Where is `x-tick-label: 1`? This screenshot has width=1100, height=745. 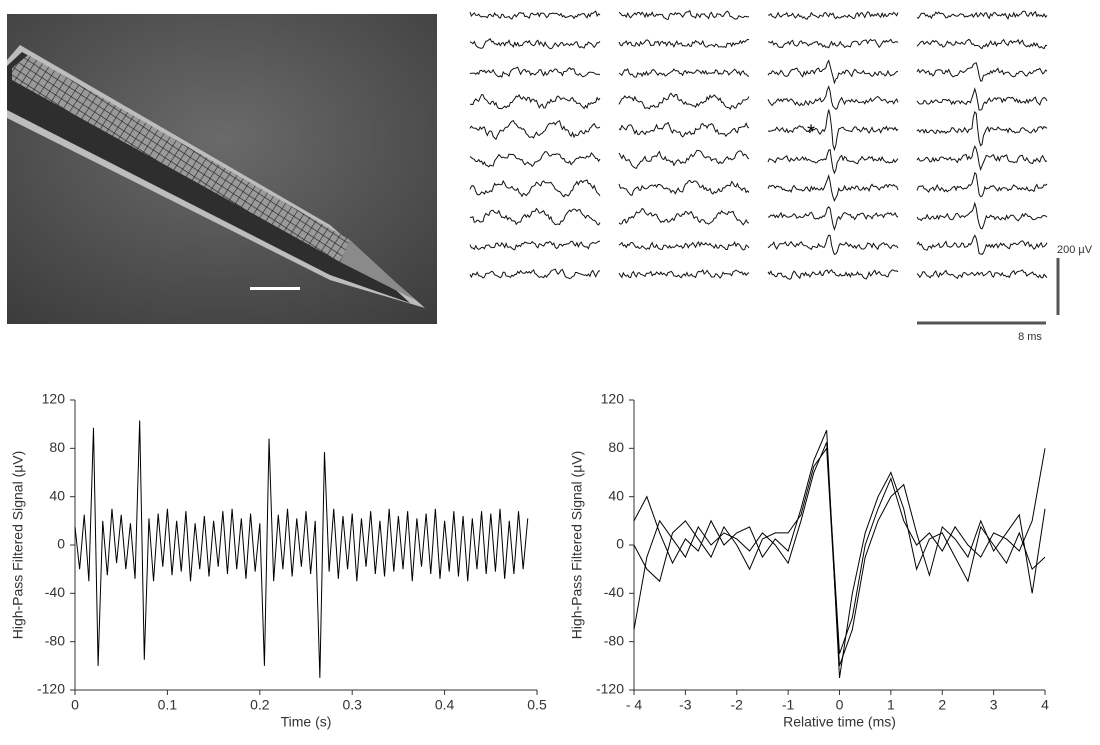
x-tick-label: 1 is located at coordinates (891, 705).